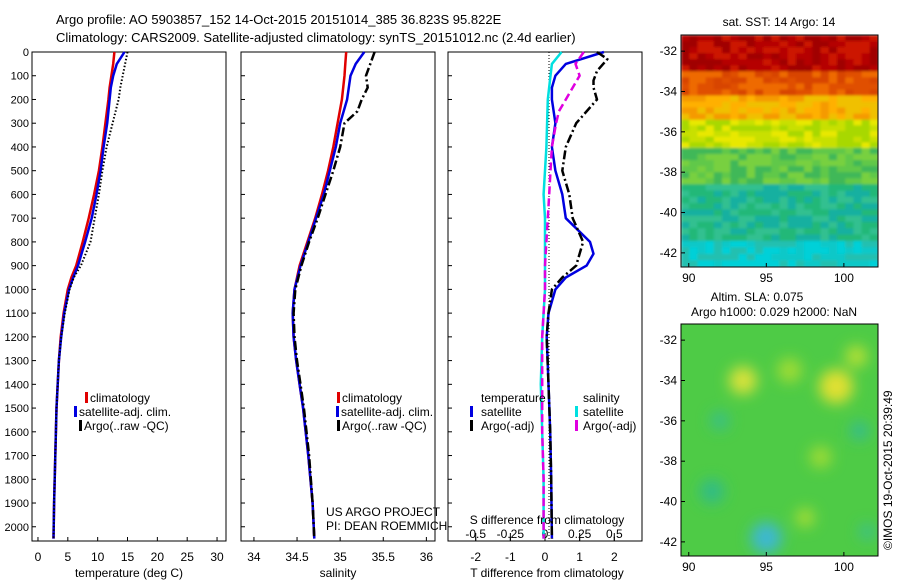  Describe the element at coordinates (17, 314) in the screenshot. I see `depth-tick-label: 1100` at that location.